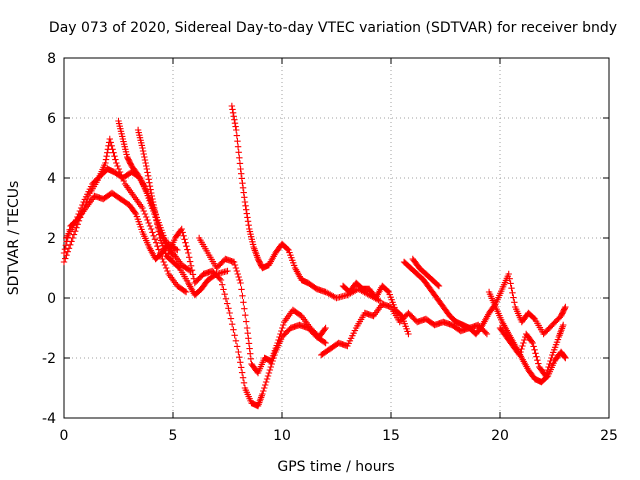 The image size is (640, 480). What do you see at coordinates (339, 436) in the screenshot?
I see `x-tick-labels: 0 5 10 15 20 25` at bounding box center [339, 436].